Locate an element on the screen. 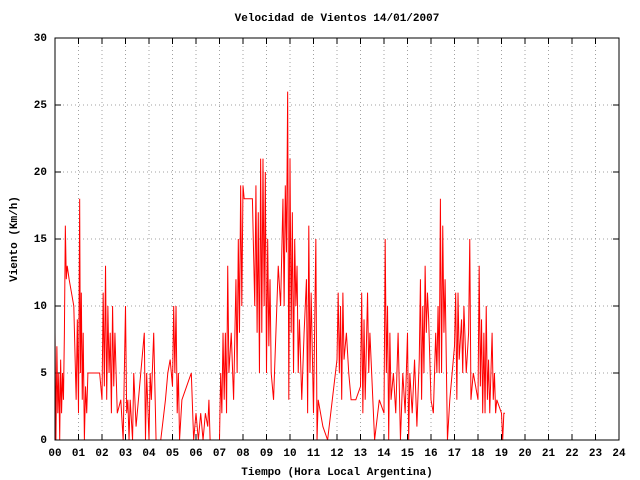 This screenshot has width=640, height=480. x-tick-label: 15 is located at coordinates (408, 454).